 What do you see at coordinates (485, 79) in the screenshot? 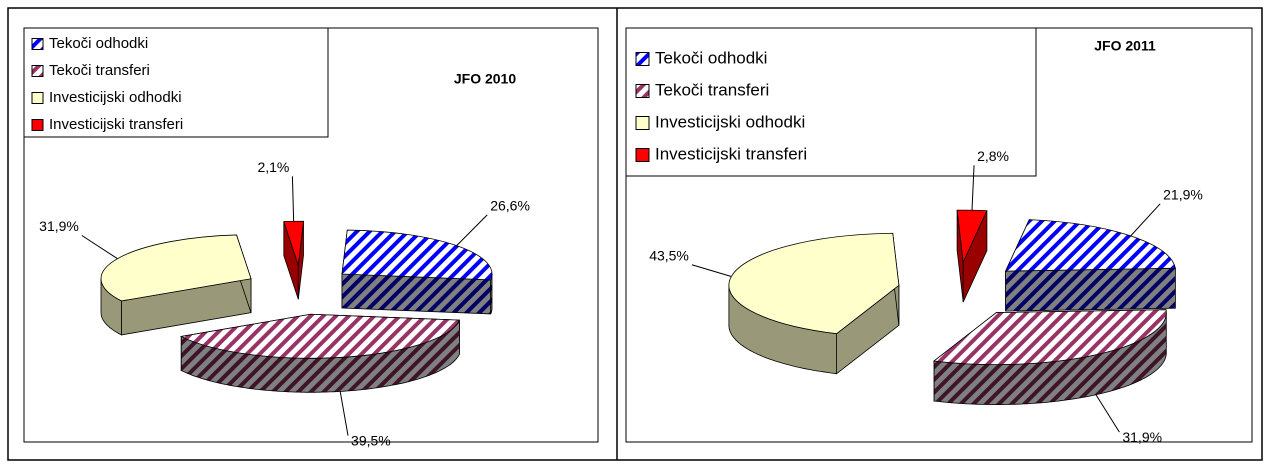
I see `chart-title: JFO 2010` at bounding box center [485, 79].